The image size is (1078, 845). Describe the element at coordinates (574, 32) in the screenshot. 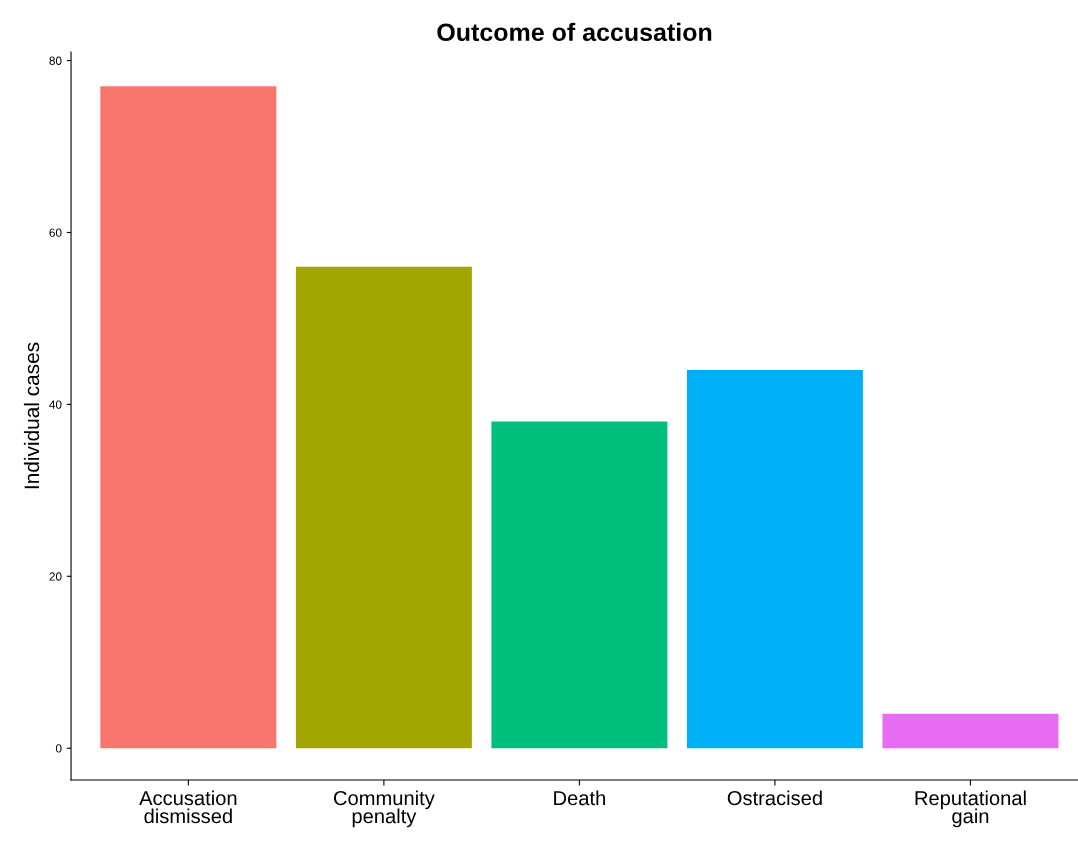

I see `chart-title: Outcome of accusation` at that location.